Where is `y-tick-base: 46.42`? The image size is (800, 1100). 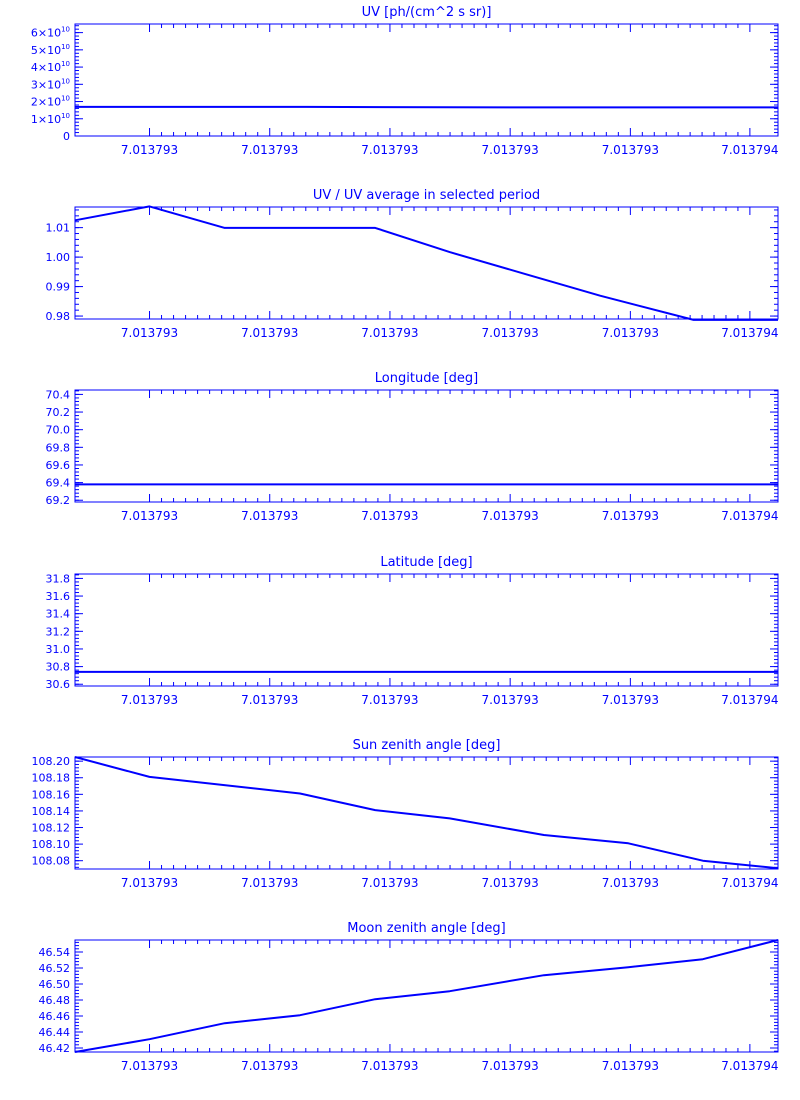 y-tick-base: 46.42 is located at coordinates (55, 1048).